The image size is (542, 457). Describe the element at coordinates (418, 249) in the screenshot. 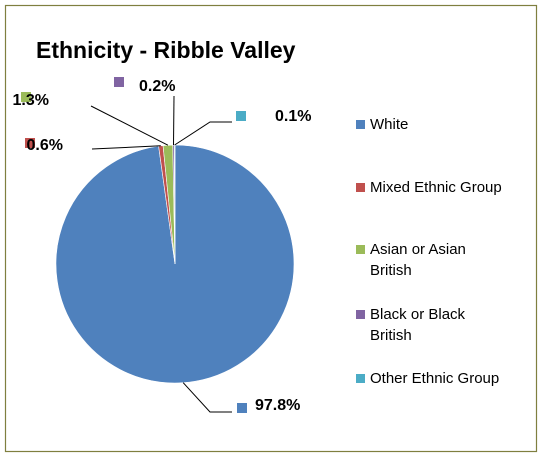

I see `legend-label-asian-or-asian-british-line-1: Asian or Asian` at that location.